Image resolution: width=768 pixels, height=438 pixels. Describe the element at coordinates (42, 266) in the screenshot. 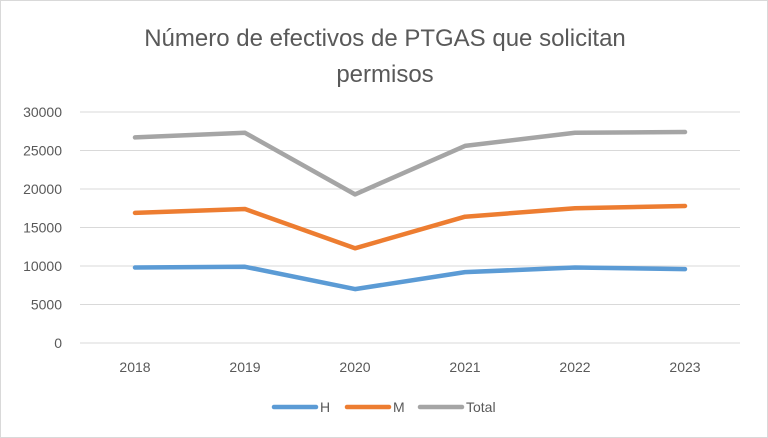

I see `y-tick-label: 10000` at that location.